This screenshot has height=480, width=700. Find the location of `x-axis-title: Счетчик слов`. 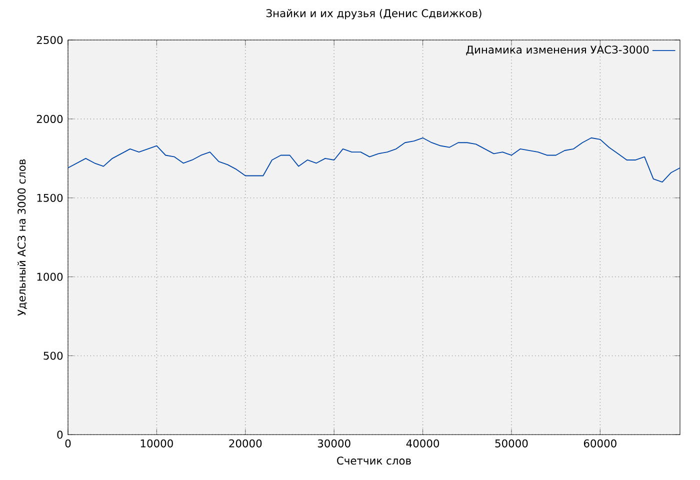

x-axis-title: Счетчик слов is located at coordinates (374, 460).